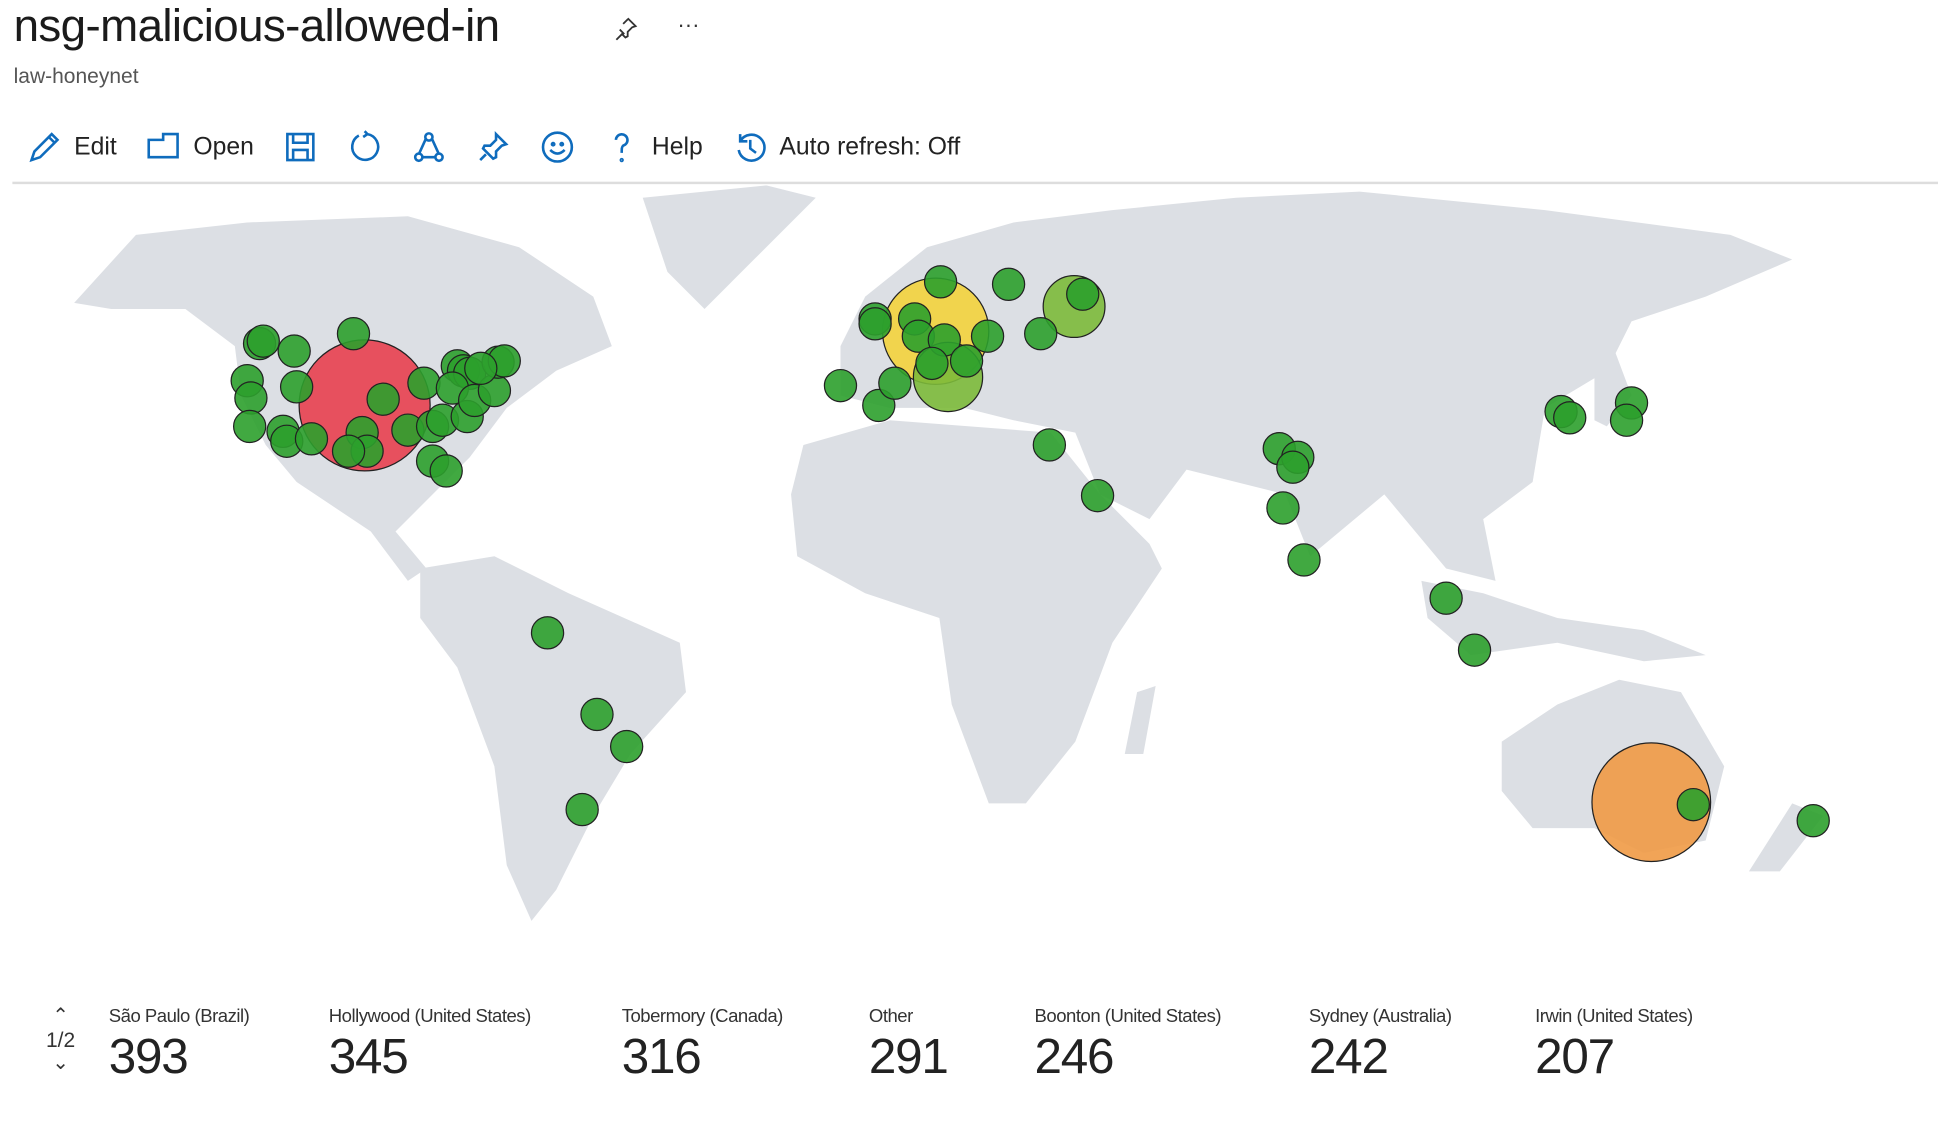  What do you see at coordinates (553, 738) in the screenshot?
I see `land-south-america` at bounding box center [553, 738].